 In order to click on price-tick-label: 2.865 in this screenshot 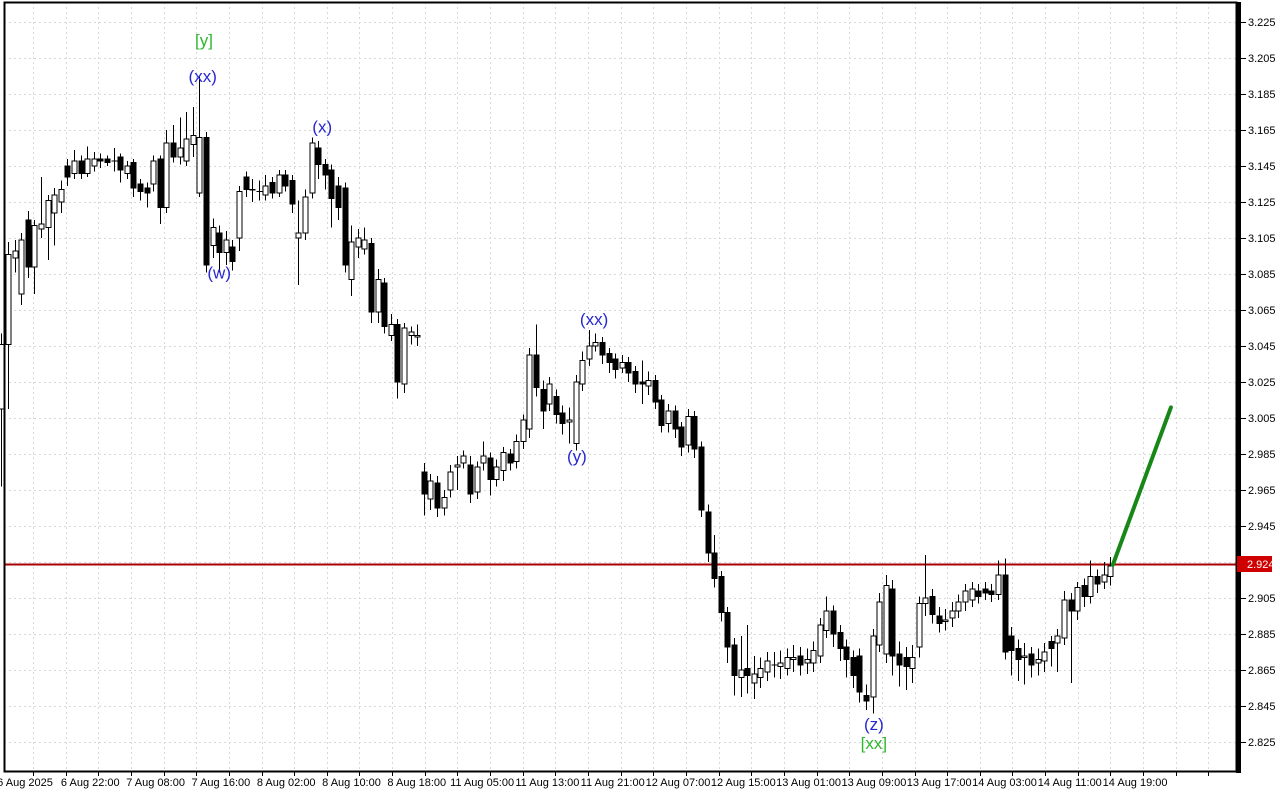, I will do `click(1262, 671)`.